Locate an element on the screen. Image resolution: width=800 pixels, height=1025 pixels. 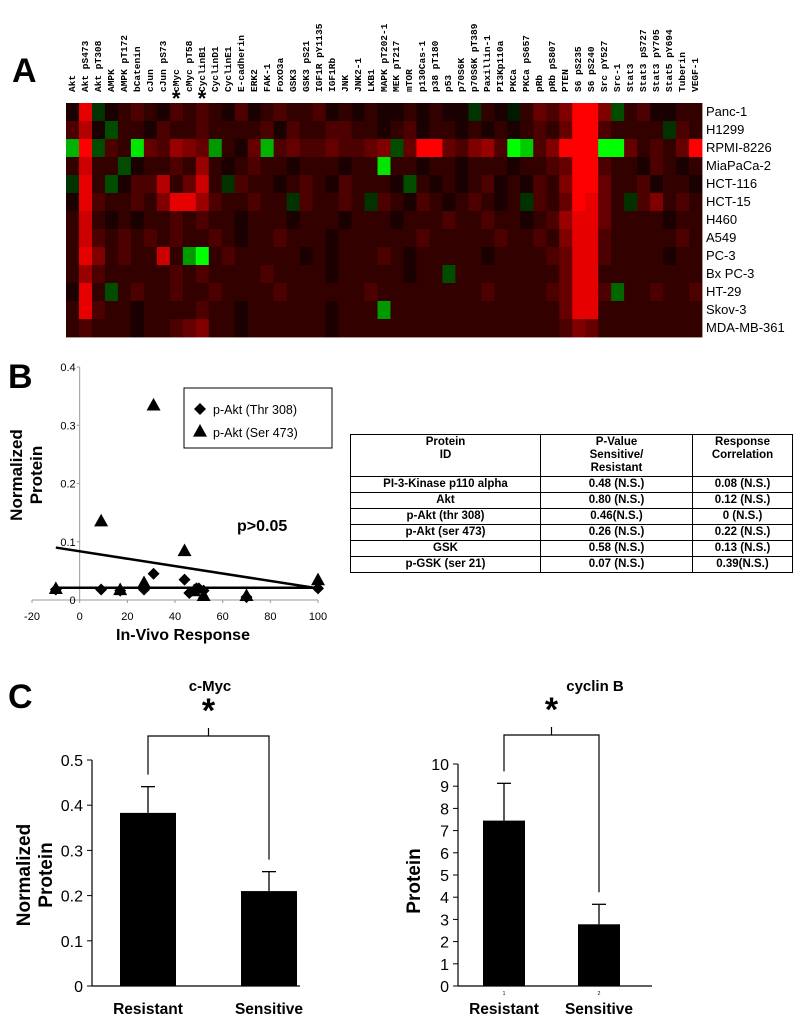
table-cell: GSK is located at coordinates (445, 548).